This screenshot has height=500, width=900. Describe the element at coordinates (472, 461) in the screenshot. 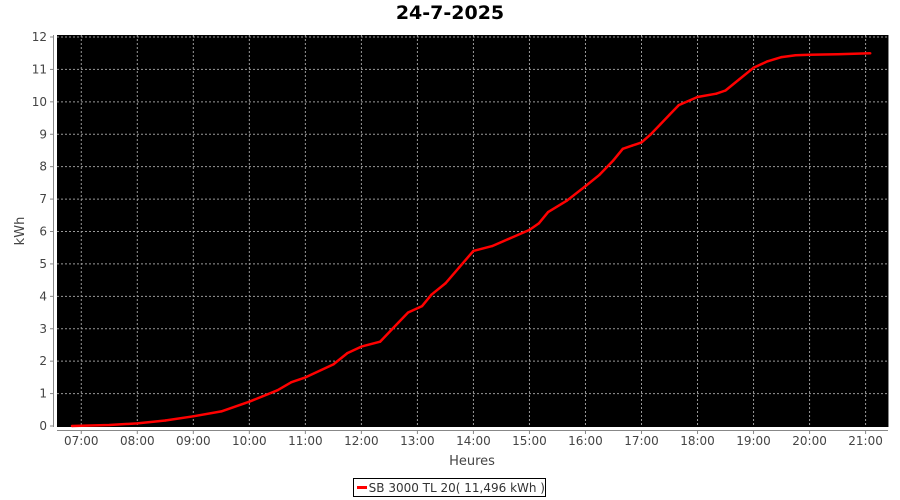

I see `x-axis-label: Heures` at that location.